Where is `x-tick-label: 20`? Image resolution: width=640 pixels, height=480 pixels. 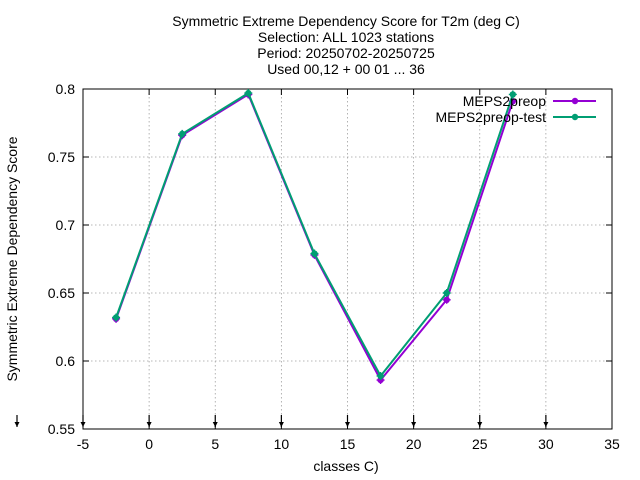
x-tick-label: 20 is located at coordinates (414, 444).